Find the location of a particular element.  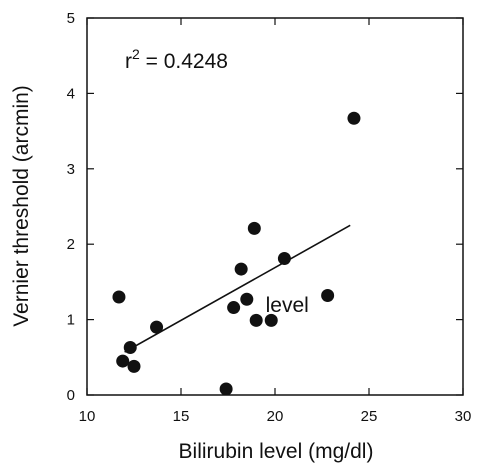

x-axis-title: Bilirubin level (mg/dl) is located at coordinates (276, 451).